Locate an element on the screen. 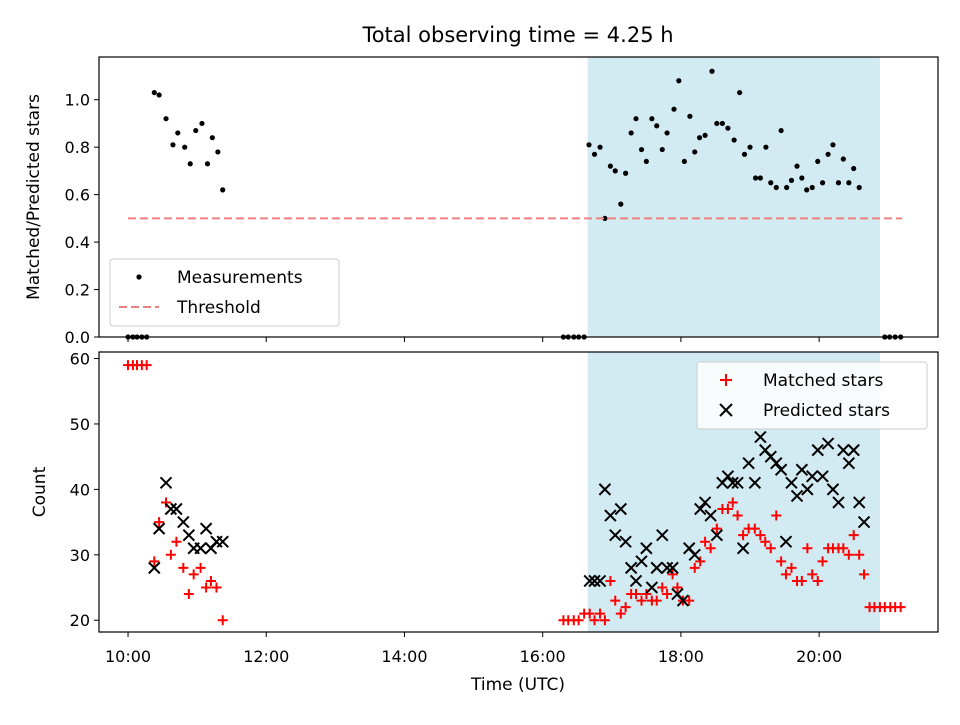  x-tick-label: 10:00 is located at coordinates (128, 656).